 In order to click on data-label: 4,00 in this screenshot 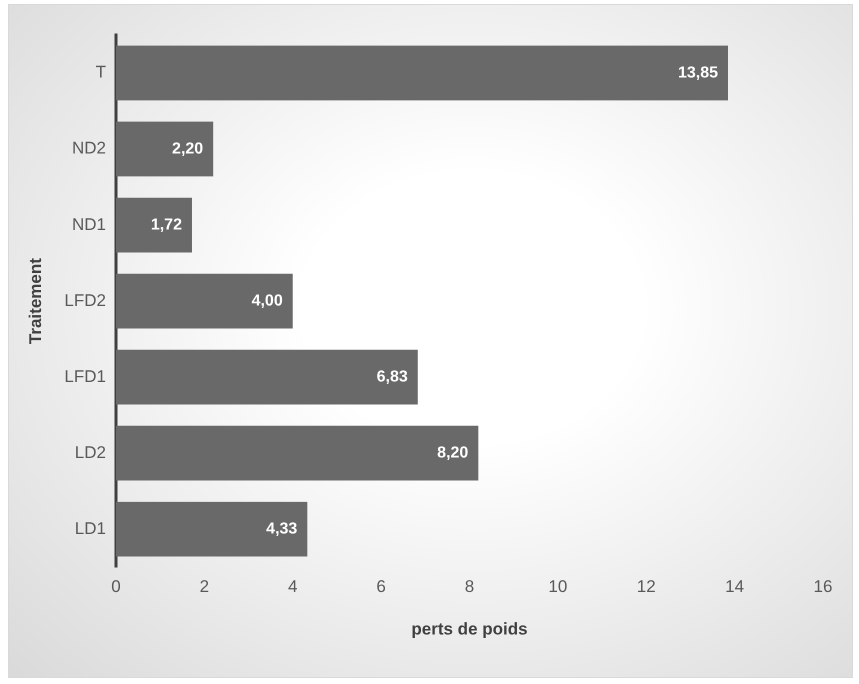, I will do `click(267, 301)`.